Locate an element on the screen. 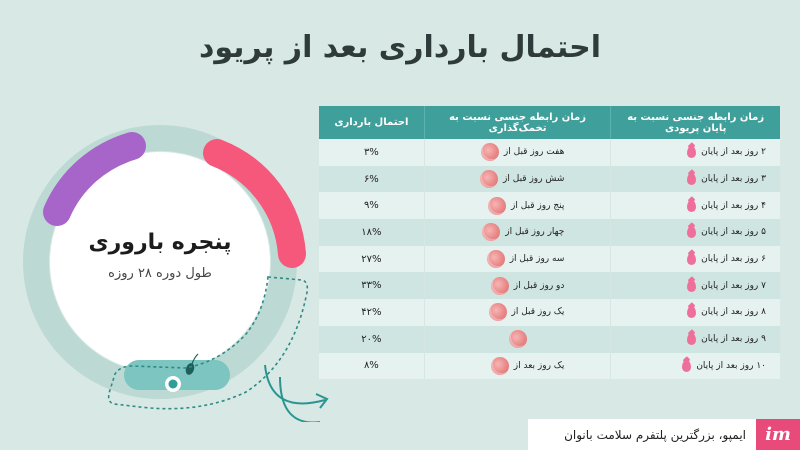 The height and width of the screenshot is (450, 800). probability-value: ۶% is located at coordinates (372, 179).